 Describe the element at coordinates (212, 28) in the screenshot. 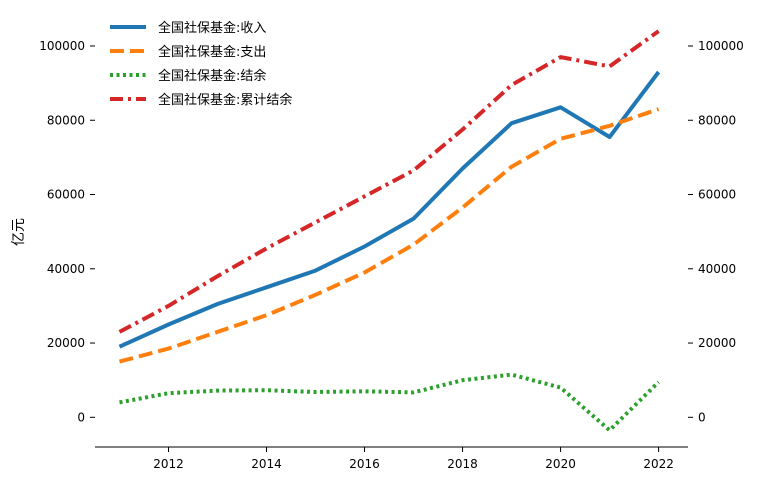

I see `legend-label-0: 全国社保基金:收入` at that location.